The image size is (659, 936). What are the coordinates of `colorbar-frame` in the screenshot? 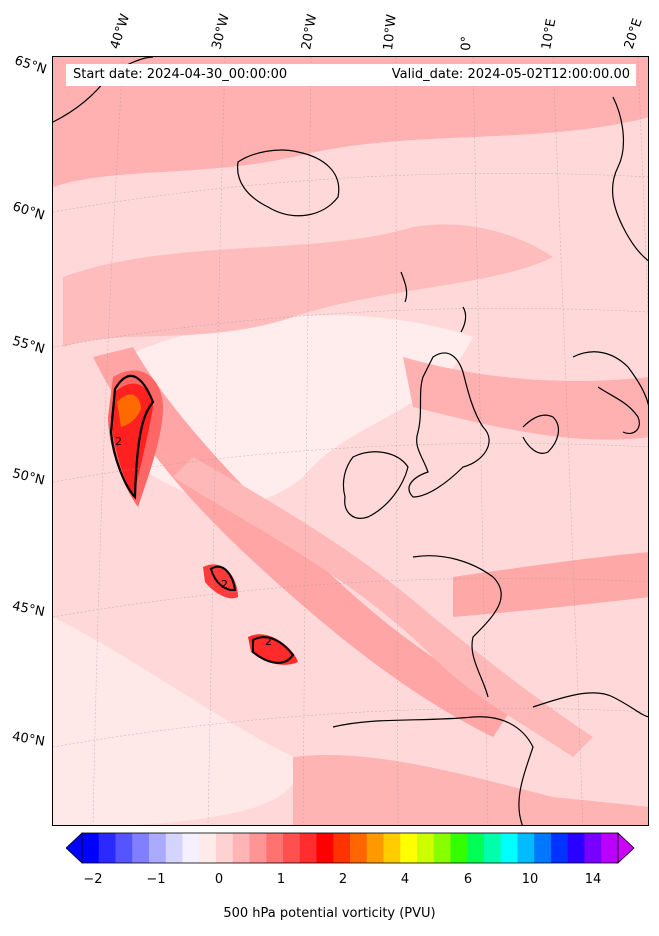 It's located at (350, 848).